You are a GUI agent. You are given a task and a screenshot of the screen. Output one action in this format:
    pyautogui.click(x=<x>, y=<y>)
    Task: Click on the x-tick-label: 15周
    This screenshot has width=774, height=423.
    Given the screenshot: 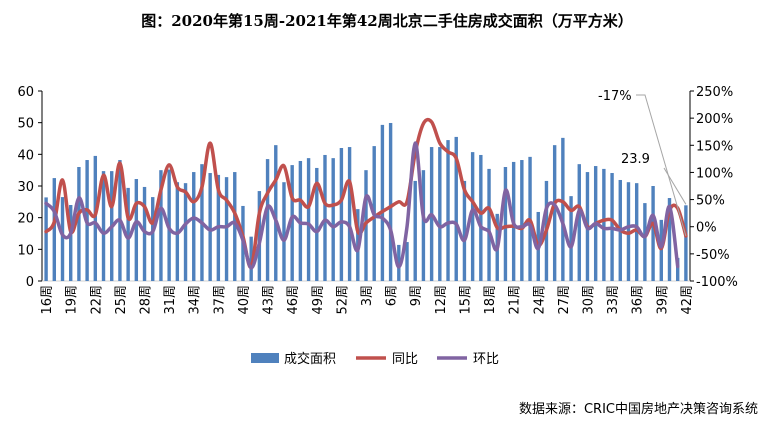 What is the action you would take?
    pyautogui.click(x=465, y=300)
    